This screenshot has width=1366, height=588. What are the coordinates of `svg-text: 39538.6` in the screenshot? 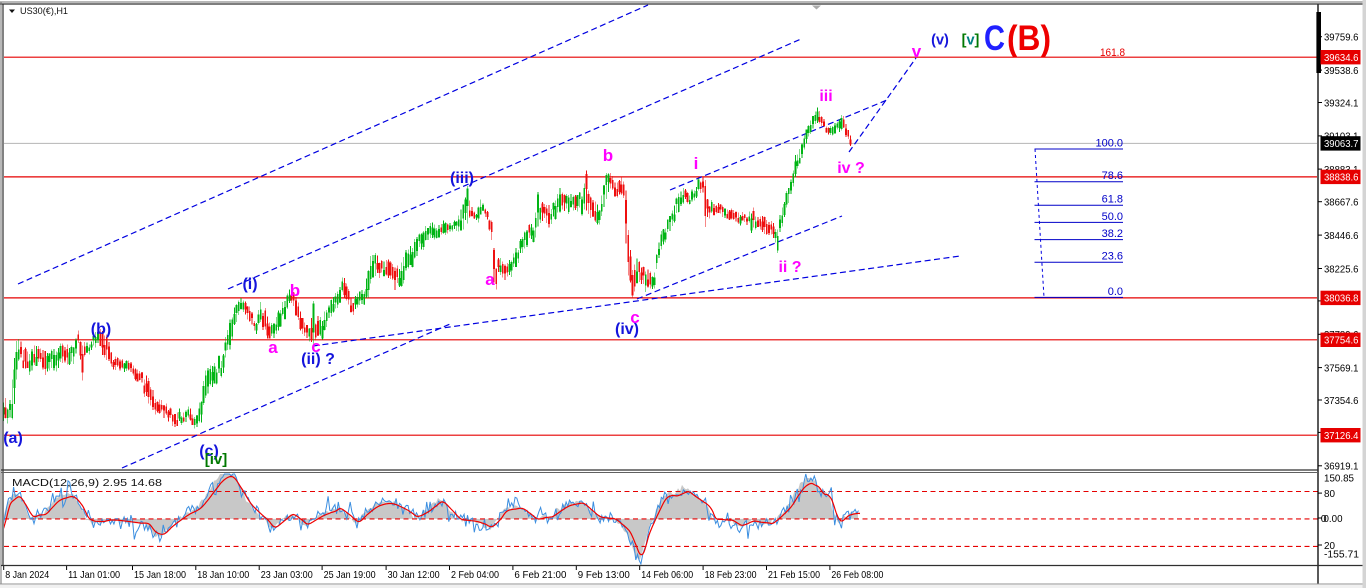 It's located at (1341, 71).